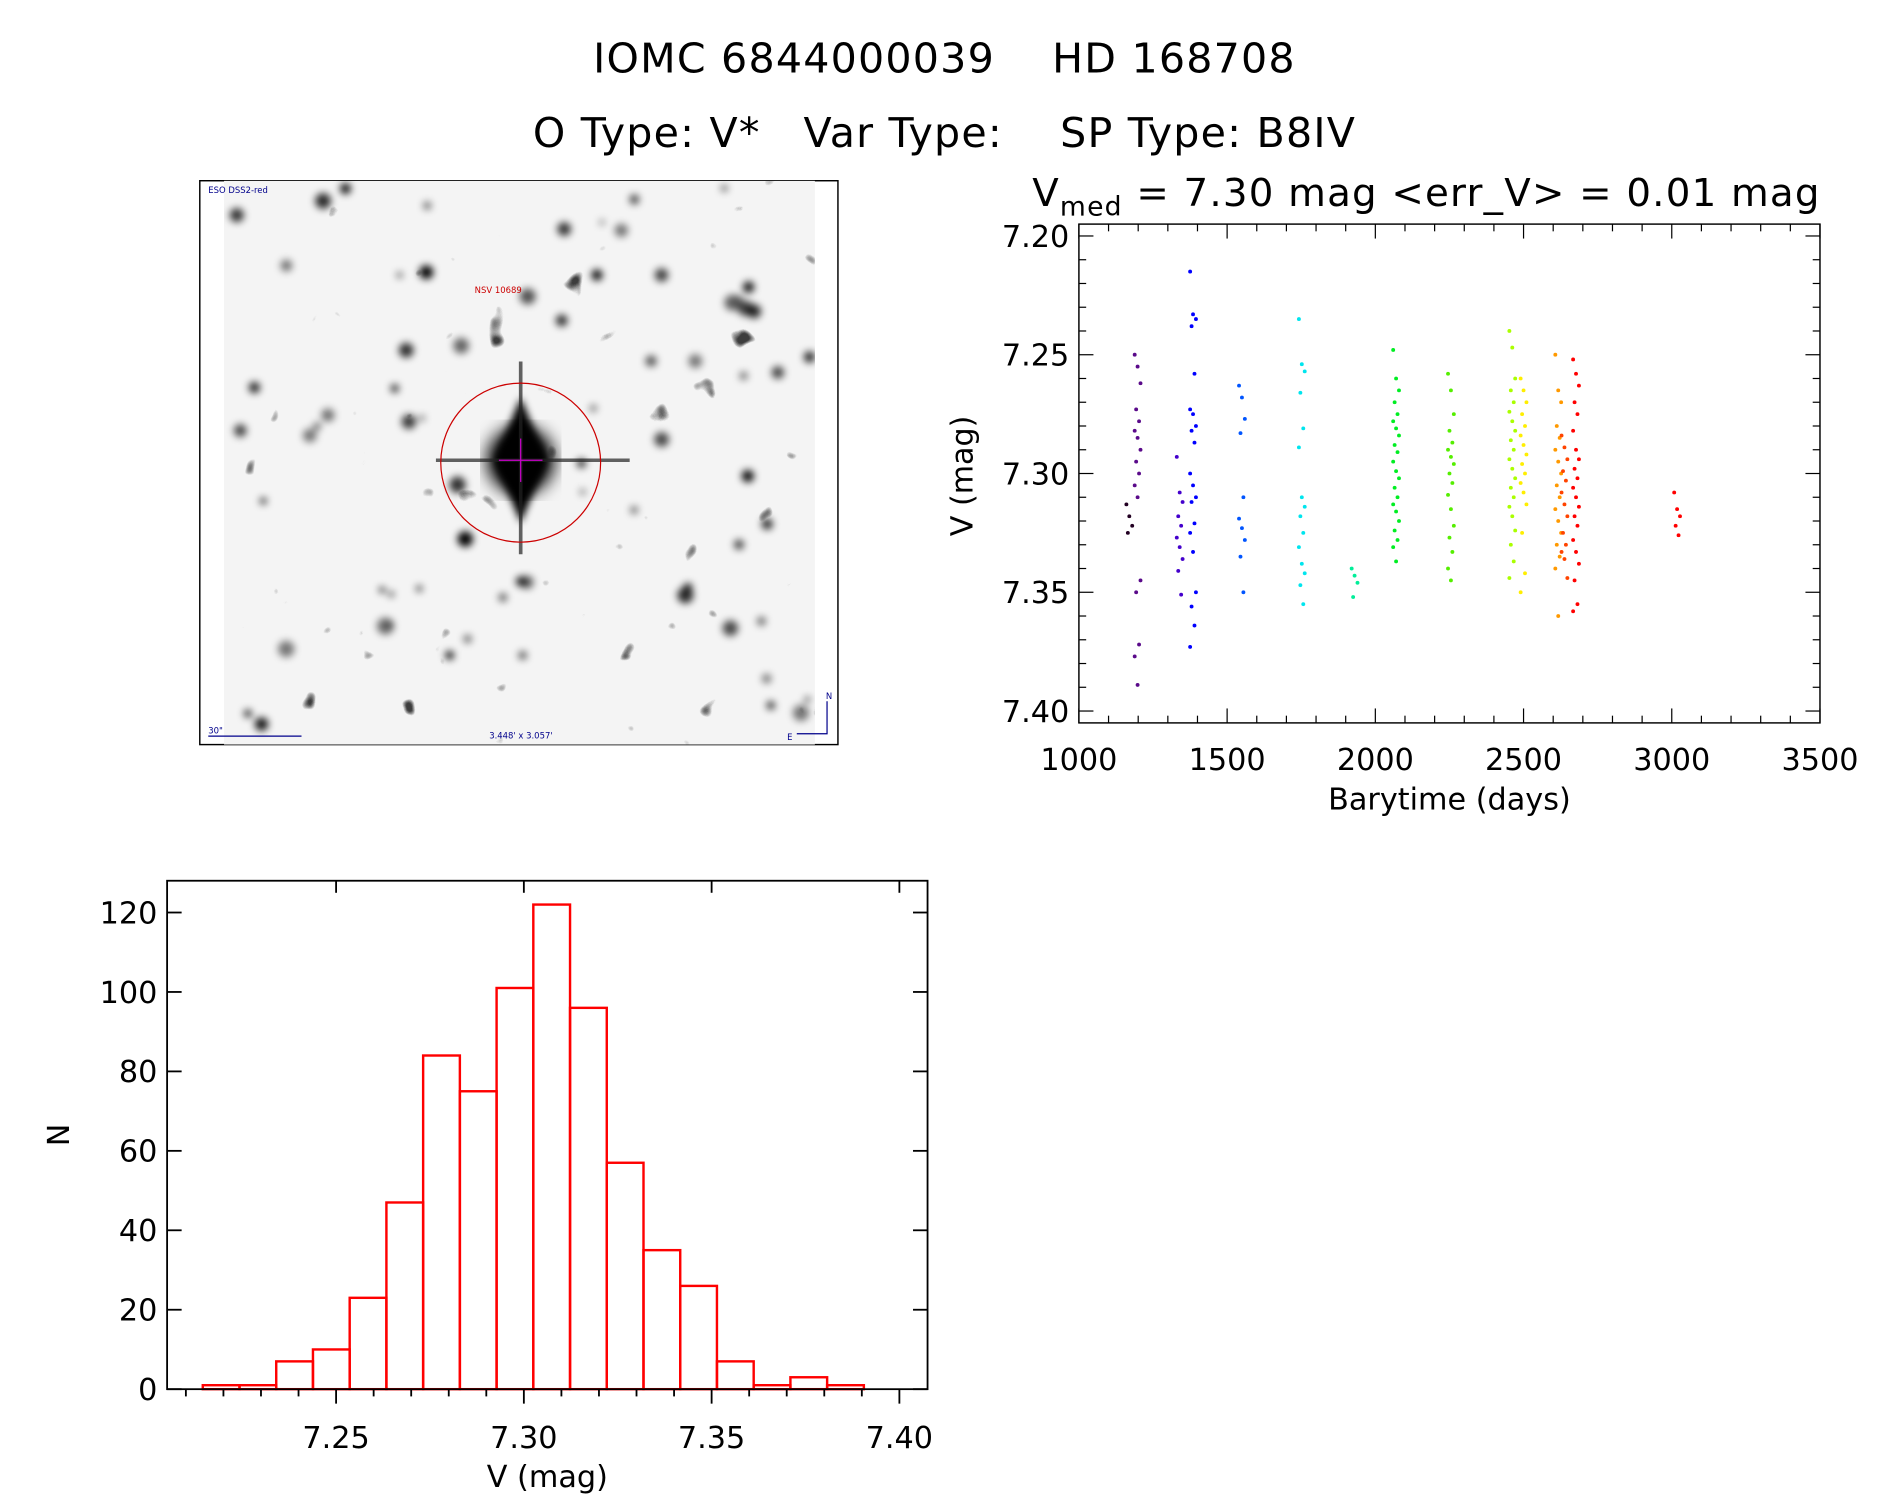 This screenshot has width=1889, height=1494. Describe the element at coordinates (1227, 760) in the screenshot. I see `x-tick-label: 1500` at that location.